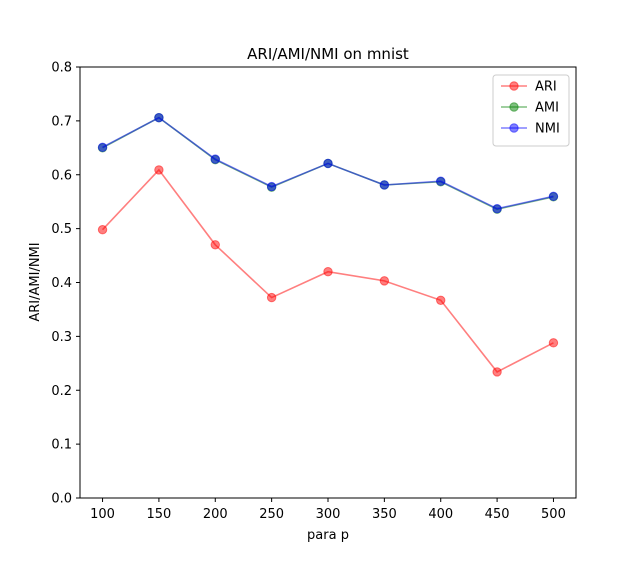 The image size is (640, 565). I want to click on x-tick-label: 300, so click(328, 514).